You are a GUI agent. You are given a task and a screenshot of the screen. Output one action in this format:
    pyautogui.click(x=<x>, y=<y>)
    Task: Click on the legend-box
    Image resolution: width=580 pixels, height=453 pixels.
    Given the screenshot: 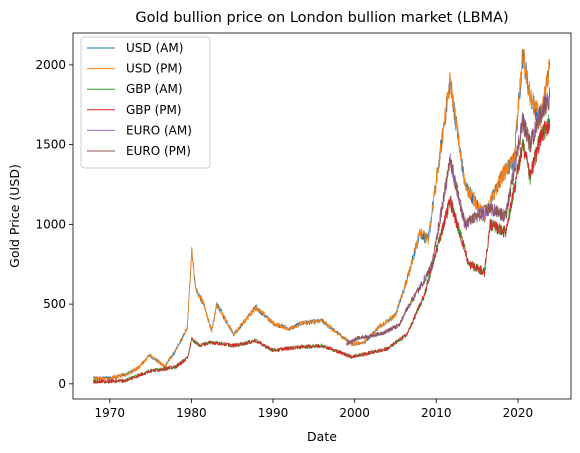 What is the action you would take?
    pyautogui.click(x=145, y=102)
    